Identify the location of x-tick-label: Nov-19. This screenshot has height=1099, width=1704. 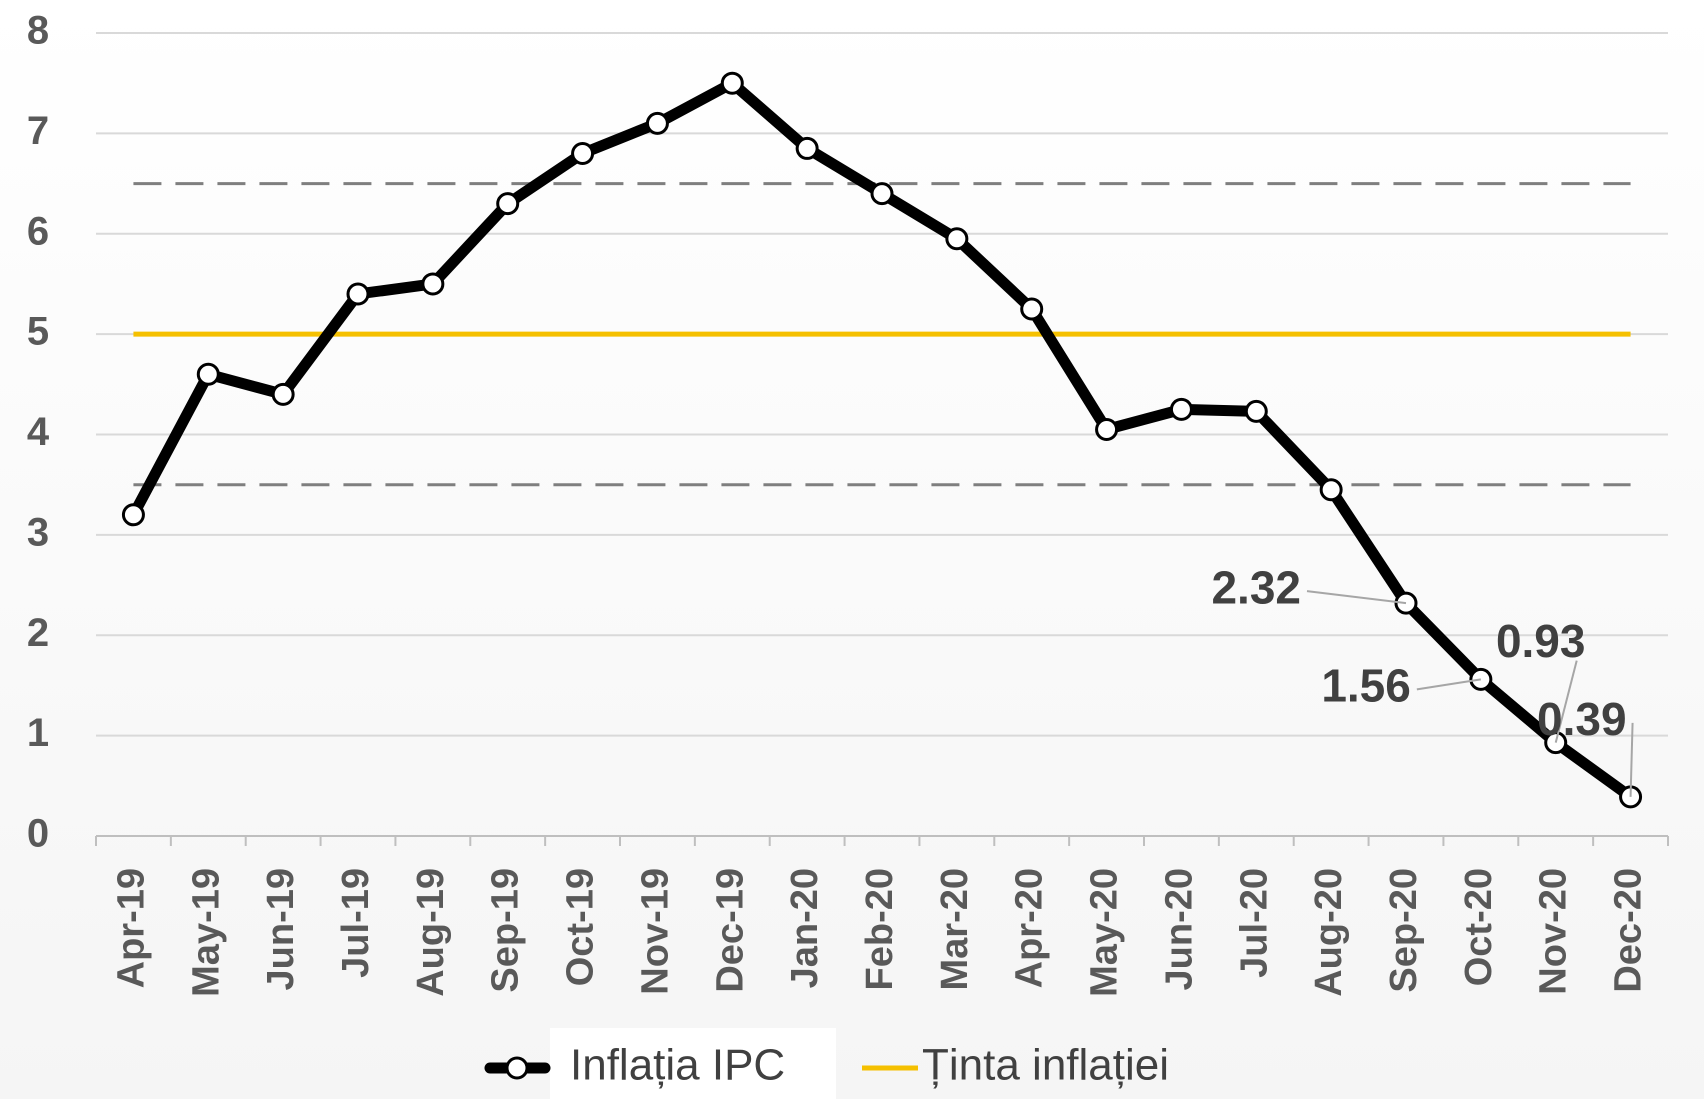
(655, 931).